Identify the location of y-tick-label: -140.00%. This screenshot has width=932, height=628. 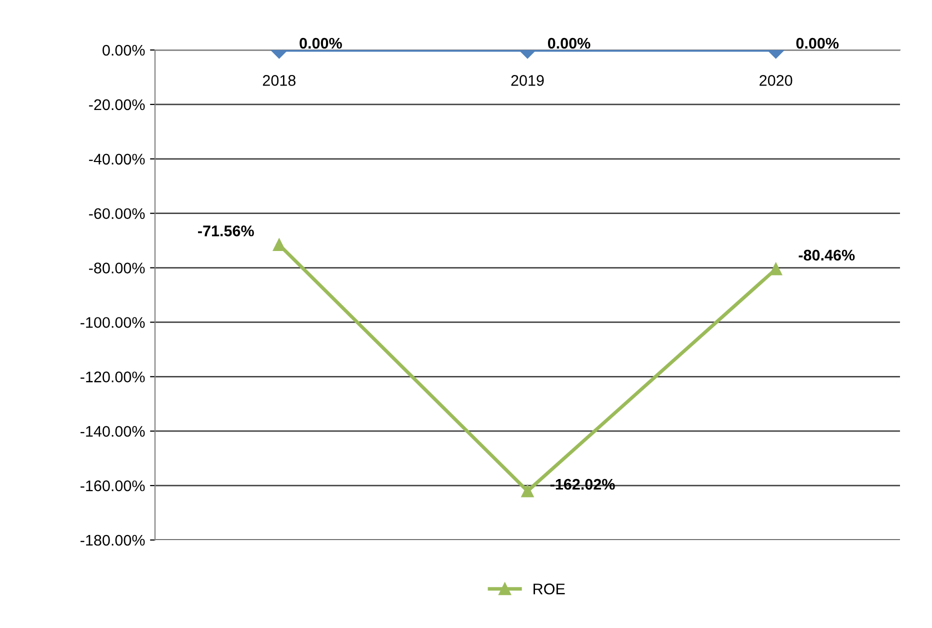
(112, 431).